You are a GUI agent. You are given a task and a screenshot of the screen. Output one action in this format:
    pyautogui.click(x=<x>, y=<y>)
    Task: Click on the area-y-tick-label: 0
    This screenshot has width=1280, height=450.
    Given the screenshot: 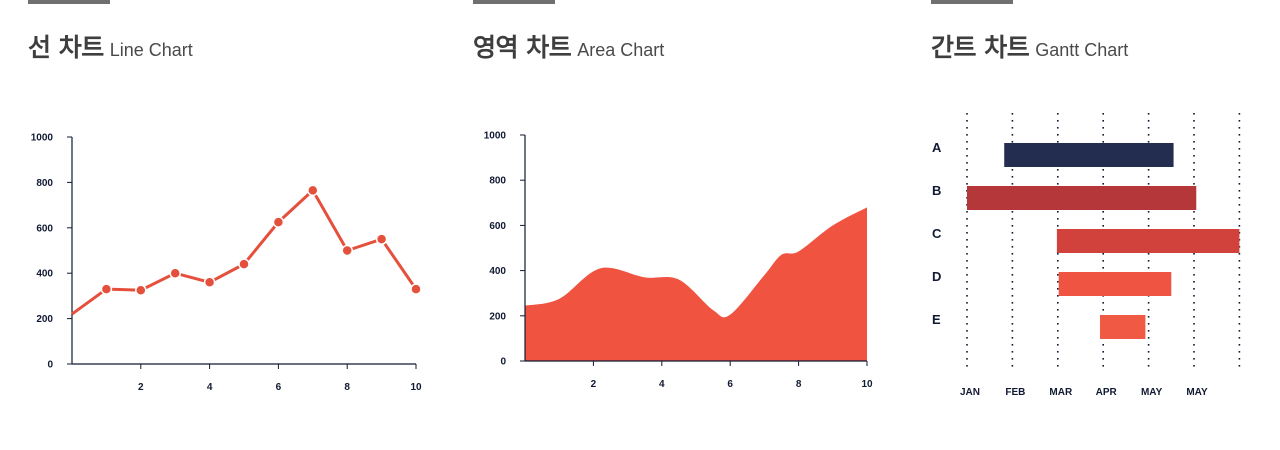 What is the action you would take?
    pyautogui.click(x=503, y=362)
    